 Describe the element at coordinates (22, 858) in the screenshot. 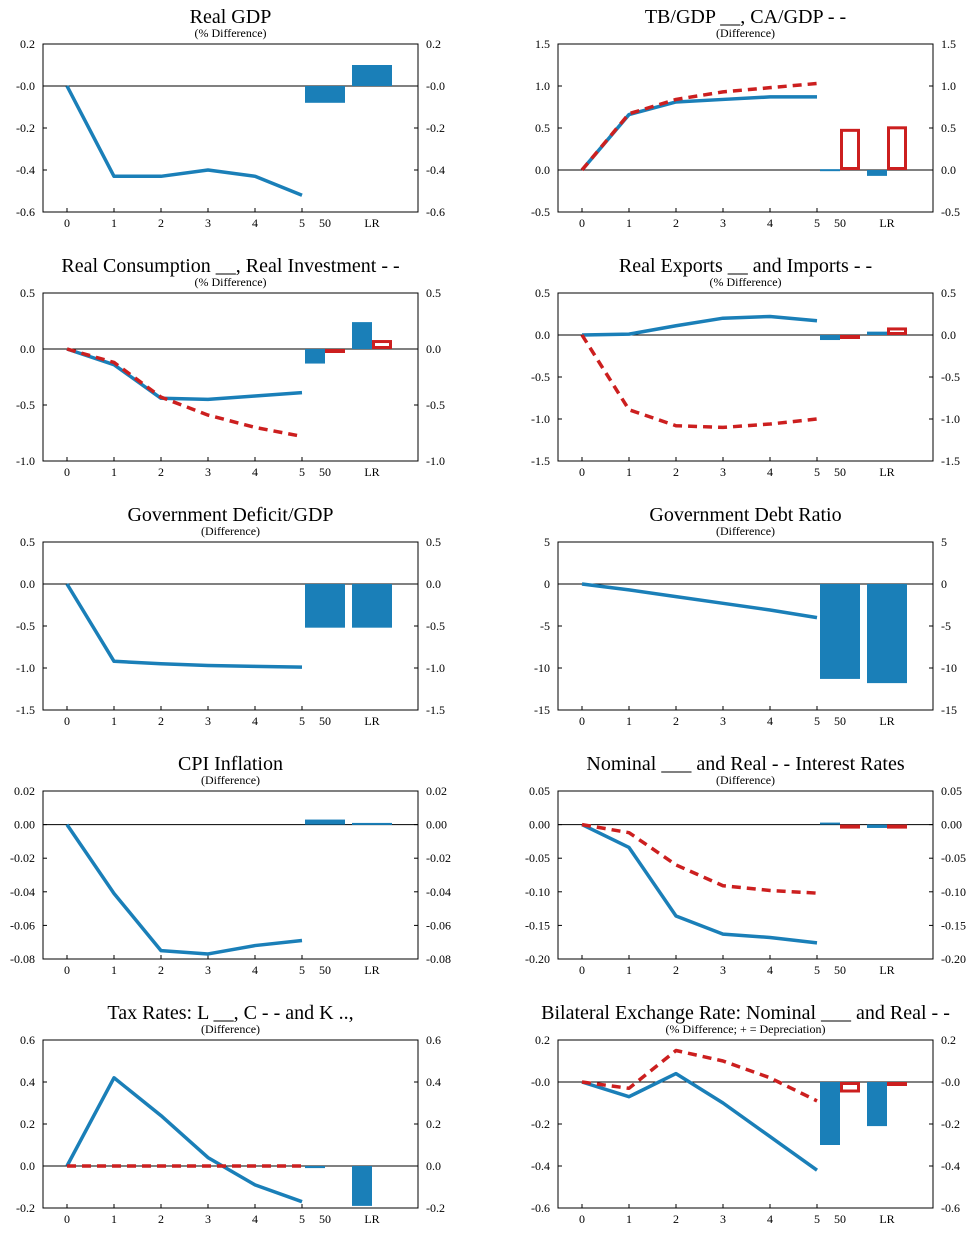

I see `y-tick-label-left: -0.02` at that location.